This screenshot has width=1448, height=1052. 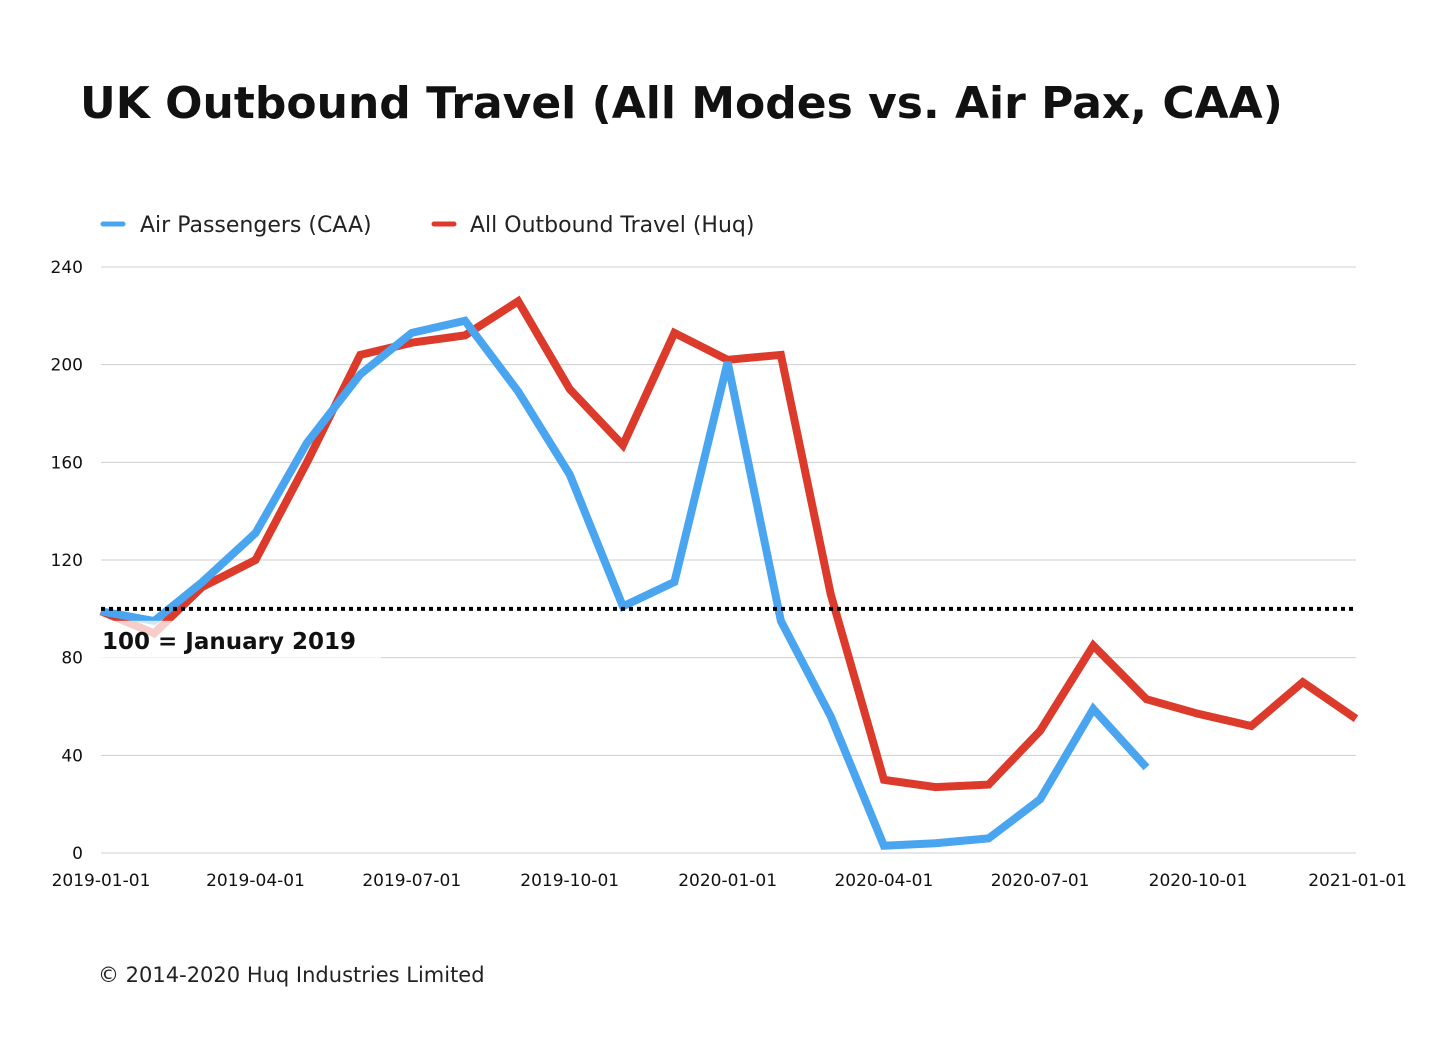 What do you see at coordinates (72, 659) in the screenshot?
I see `y-tick-label: 80` at bounding box center [72, 659].